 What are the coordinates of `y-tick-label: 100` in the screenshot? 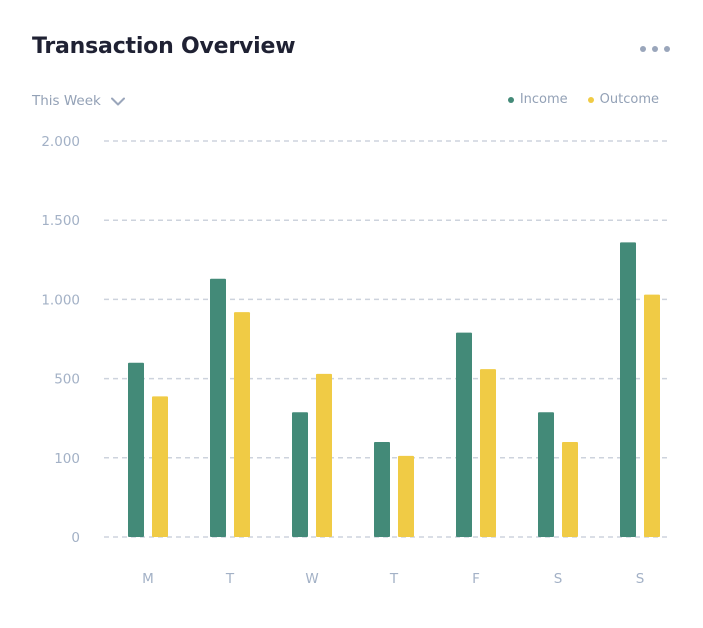 It's located at (67, 459).